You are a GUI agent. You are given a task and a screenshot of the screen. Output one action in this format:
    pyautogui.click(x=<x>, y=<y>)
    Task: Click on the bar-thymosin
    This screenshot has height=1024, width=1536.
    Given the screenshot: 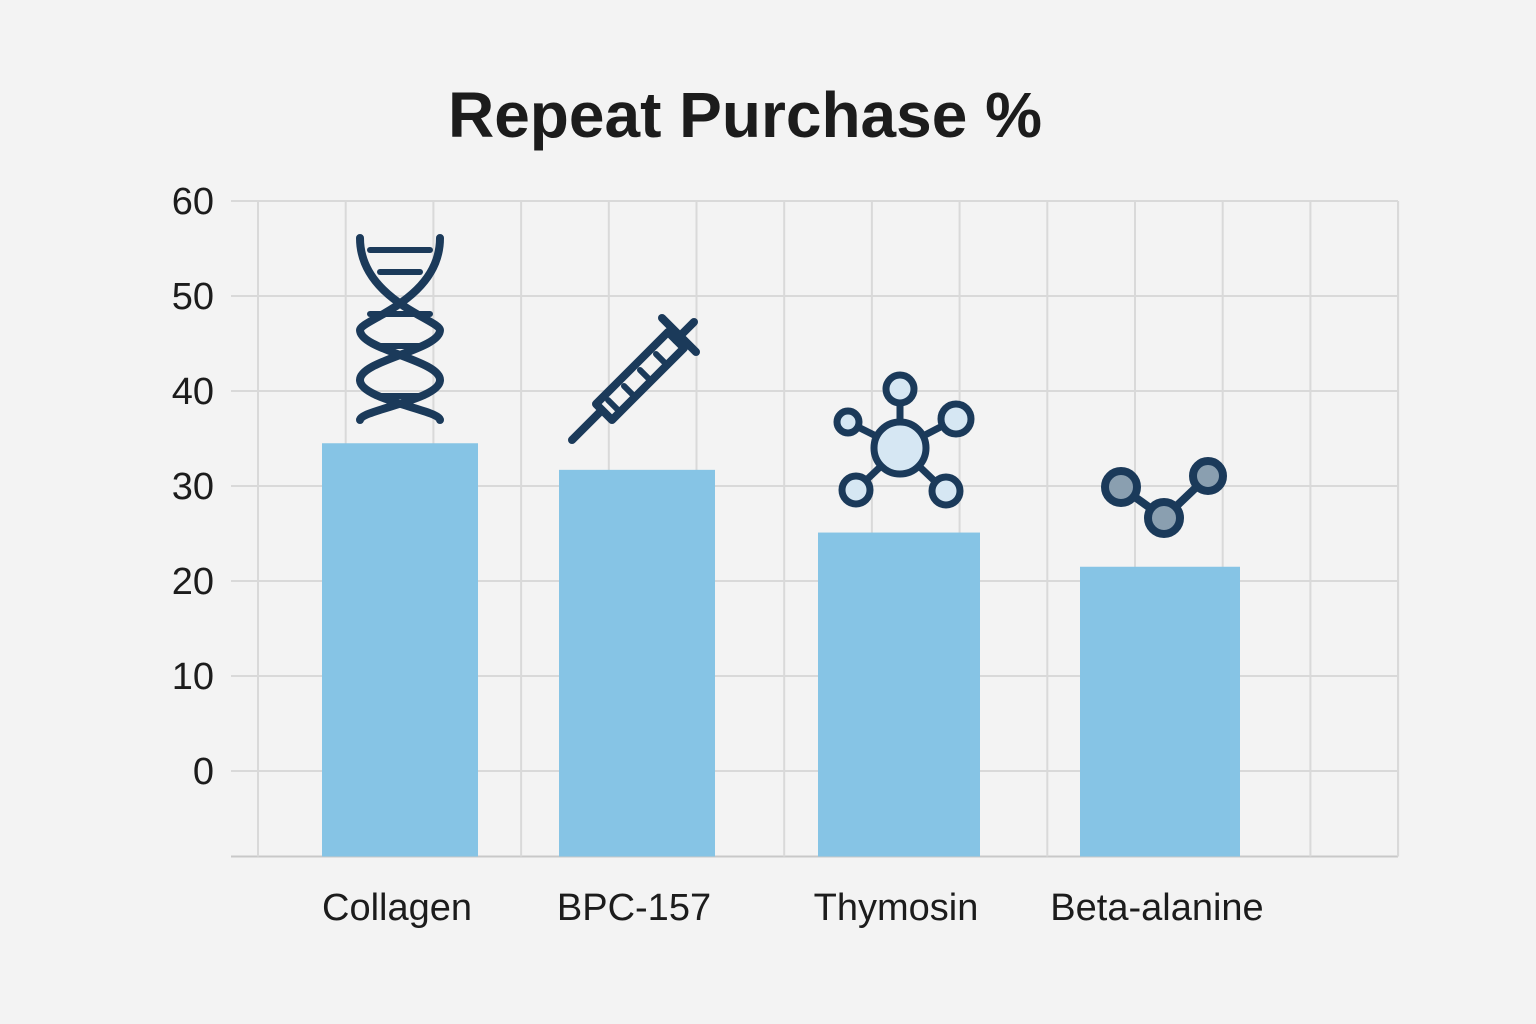 What is the action you would take?
    pyautogui.click(x=899, y=694)
    